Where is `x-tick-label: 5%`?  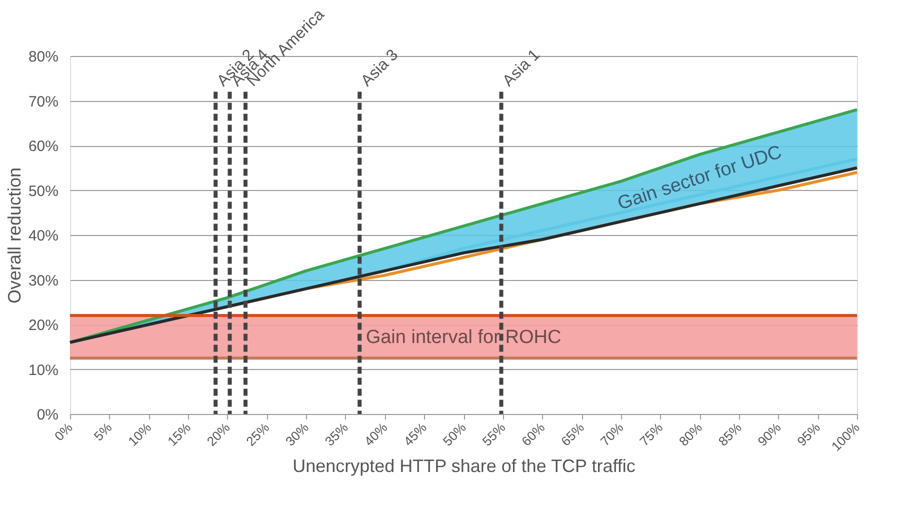 x-tick-label: 5% is located at coordinates (103, 432).